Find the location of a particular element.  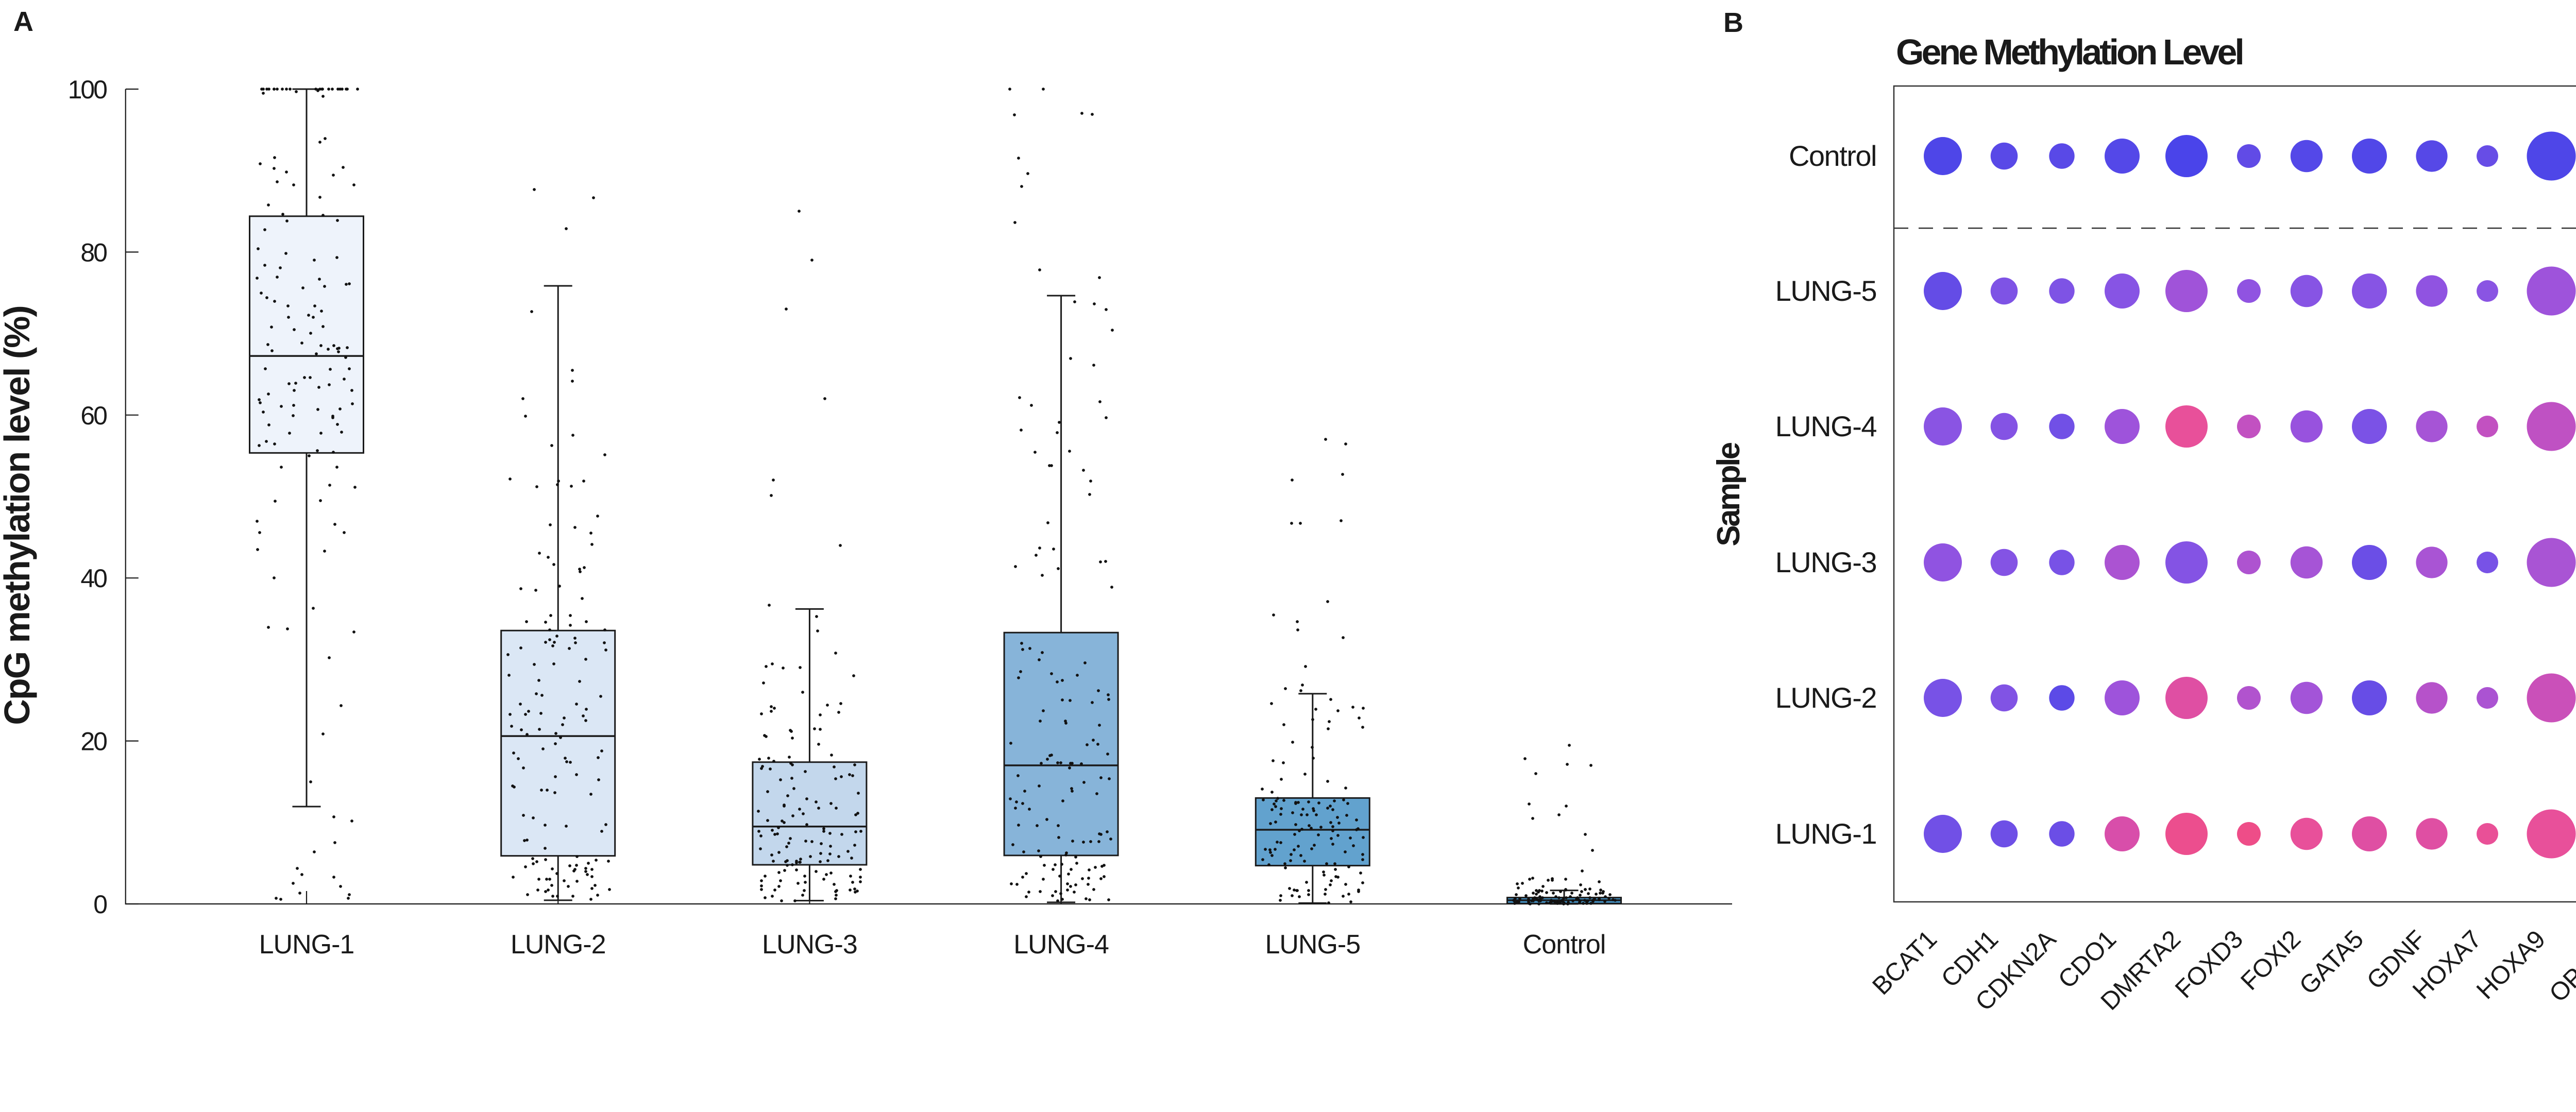

svg-text: A is located at coordinates (23, 21).